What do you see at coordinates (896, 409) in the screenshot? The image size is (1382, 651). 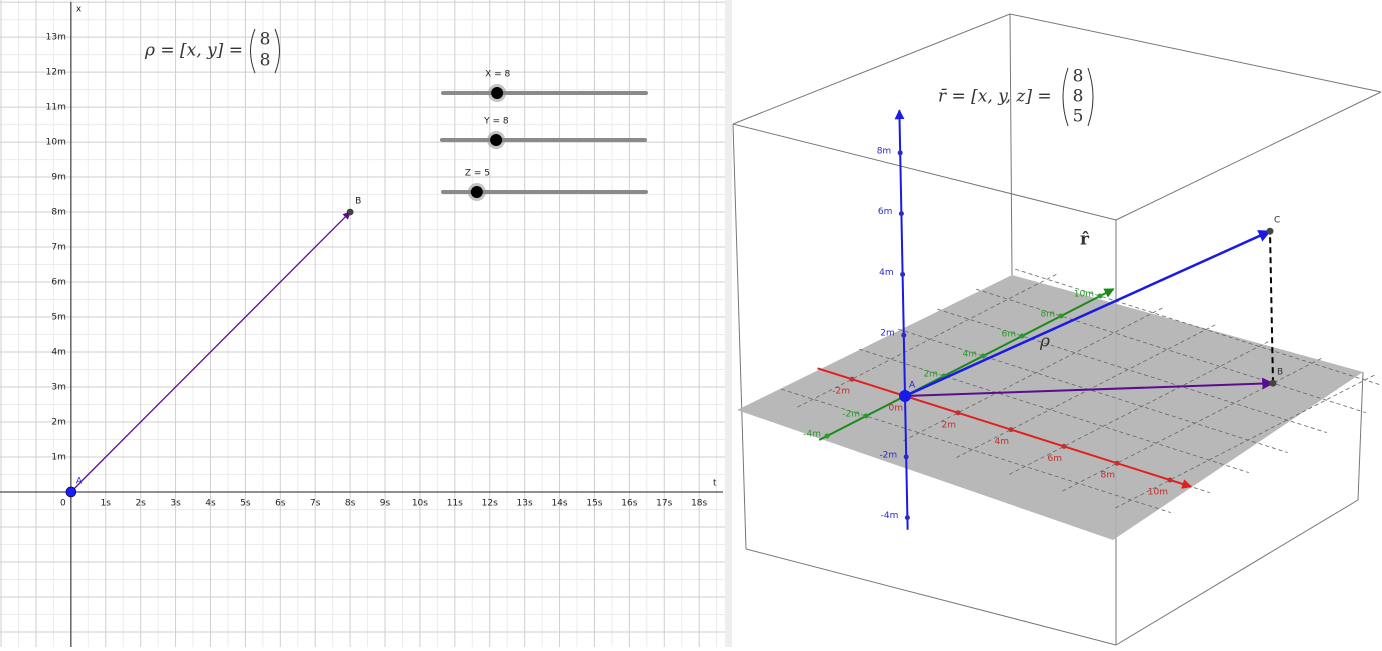 I see `axis-tick-label: 0m` at bounding box center [896, 409].